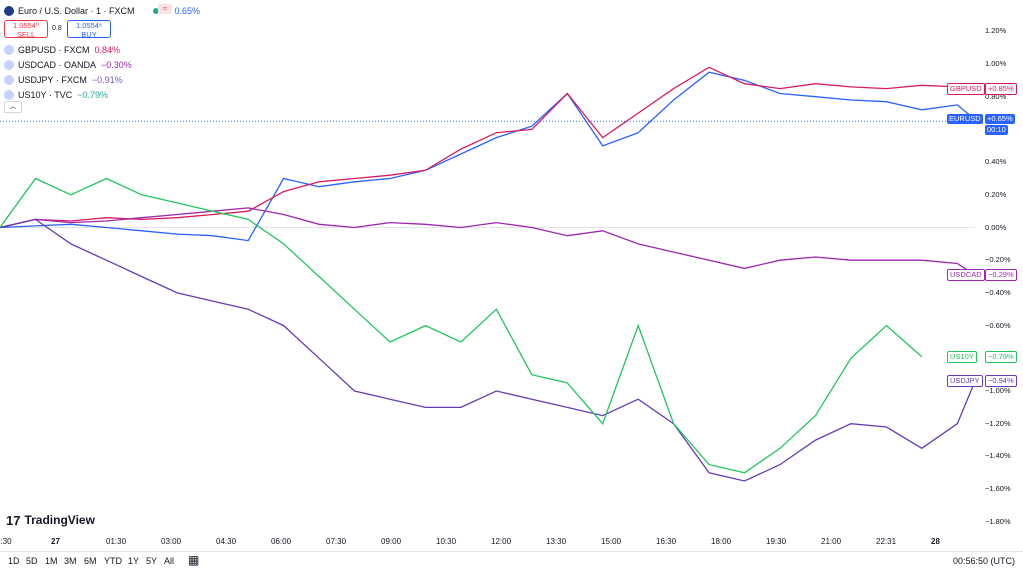 Image resolution: width=1023 pixels, height=570 pixels. What do you see at coordinates (831, 541) in the screenshot?
I see `x-axis-tick: 21:00` at bounding box center [831, 541].